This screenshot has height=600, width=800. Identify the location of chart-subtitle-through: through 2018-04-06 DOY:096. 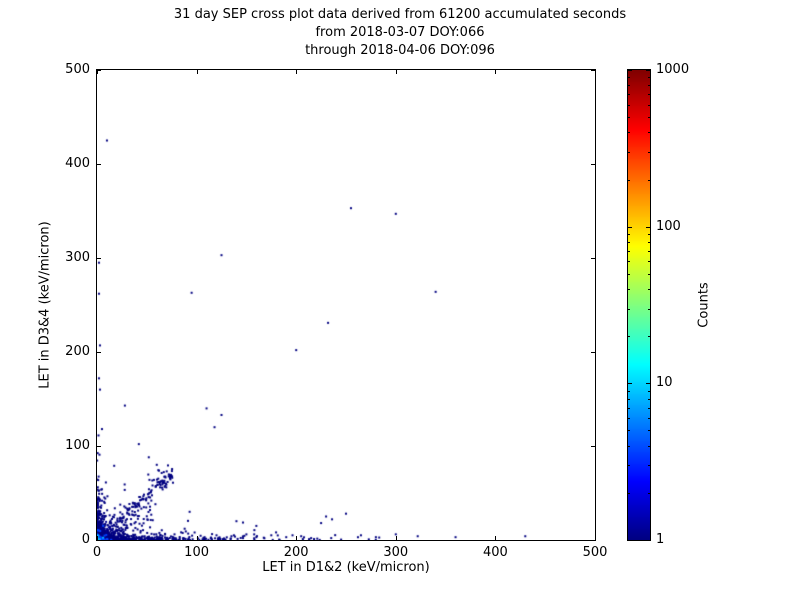
(400, 50).